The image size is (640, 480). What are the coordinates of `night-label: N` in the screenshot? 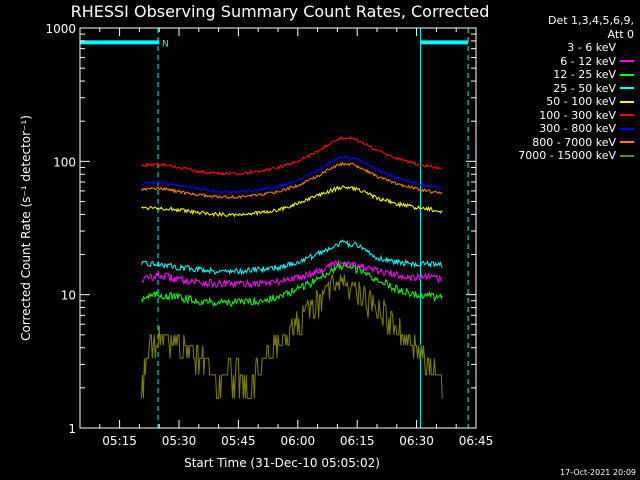 It's located at (165, 44).